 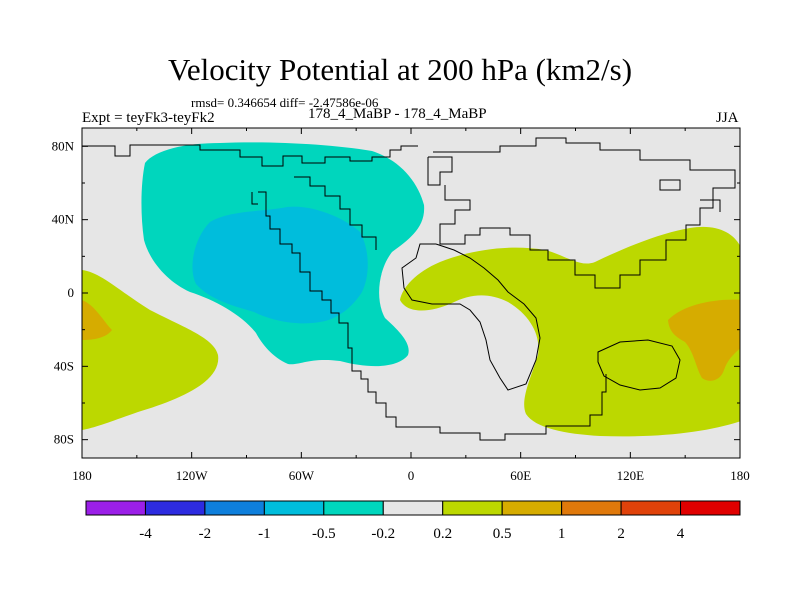 I want to click on colorbar-label: 2, so click(x=621, y=534).